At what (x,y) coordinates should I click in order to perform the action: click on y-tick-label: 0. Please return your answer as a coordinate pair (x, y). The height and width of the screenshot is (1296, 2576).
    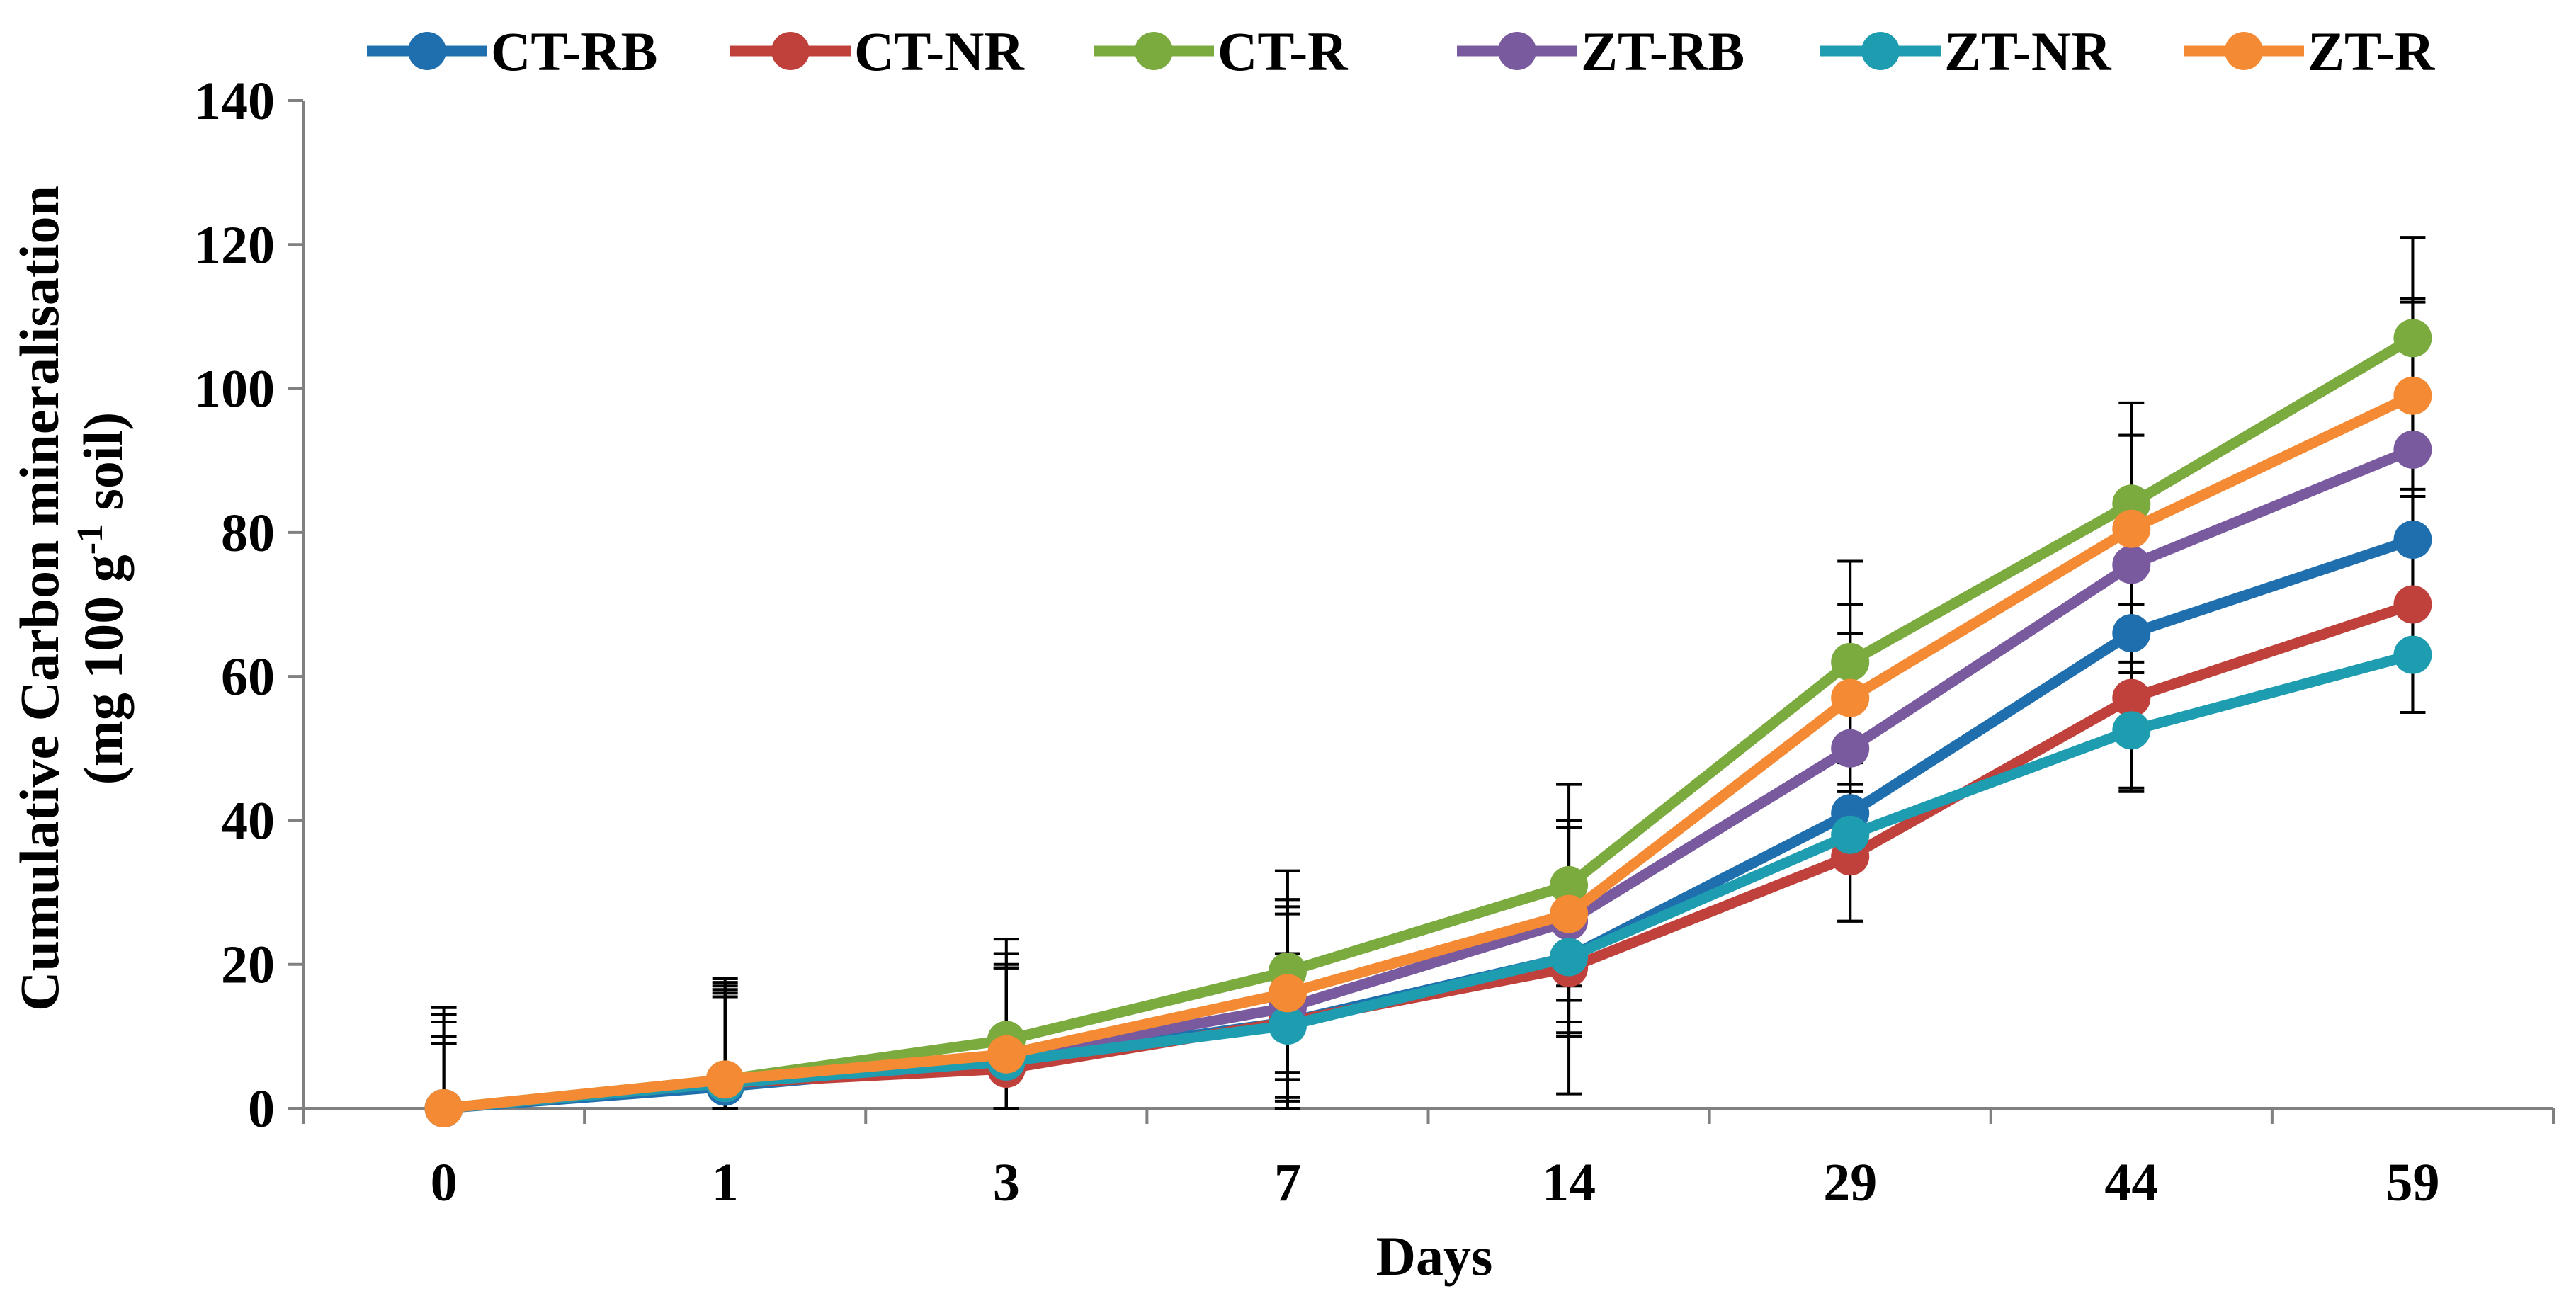
    Looking at the image, I should click on (261, 1109).